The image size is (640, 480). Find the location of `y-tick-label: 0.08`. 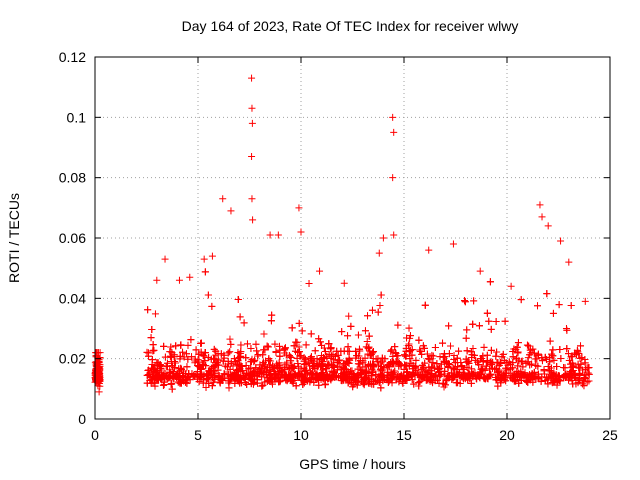

y-tick-label: 0.08 is located at coordinates (72, 178).